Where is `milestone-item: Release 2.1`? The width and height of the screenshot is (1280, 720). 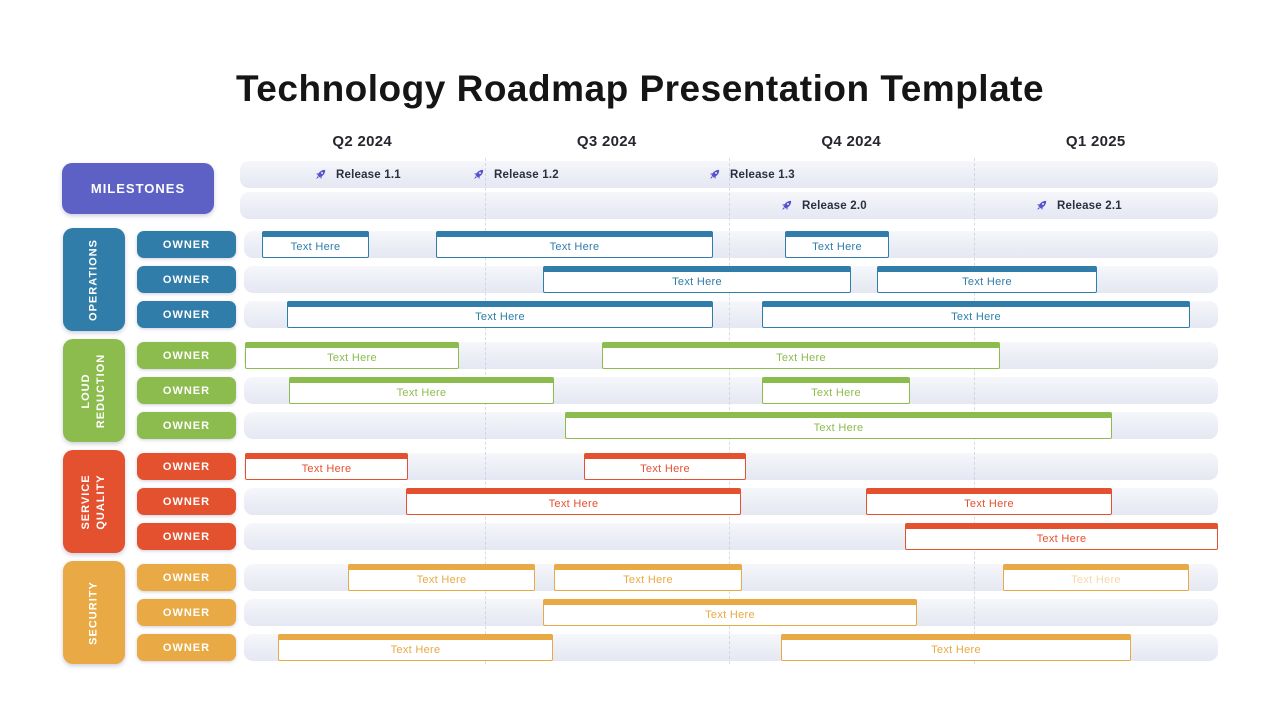
milestone-item: Release 2.1 is located at coordinates (1078, 205).